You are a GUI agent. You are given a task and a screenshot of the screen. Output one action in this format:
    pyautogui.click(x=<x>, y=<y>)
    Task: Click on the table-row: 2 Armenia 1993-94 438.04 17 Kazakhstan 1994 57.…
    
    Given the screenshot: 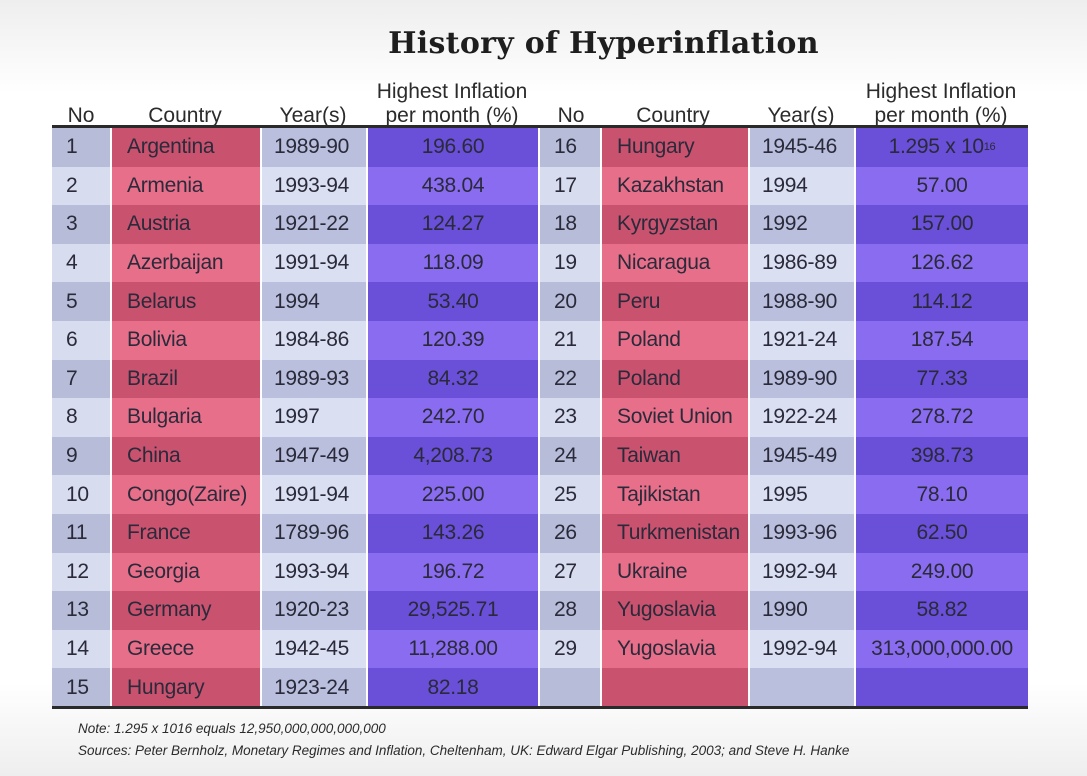 What is the action you would take?
    pyautogui.click(x=540, y=186)
    